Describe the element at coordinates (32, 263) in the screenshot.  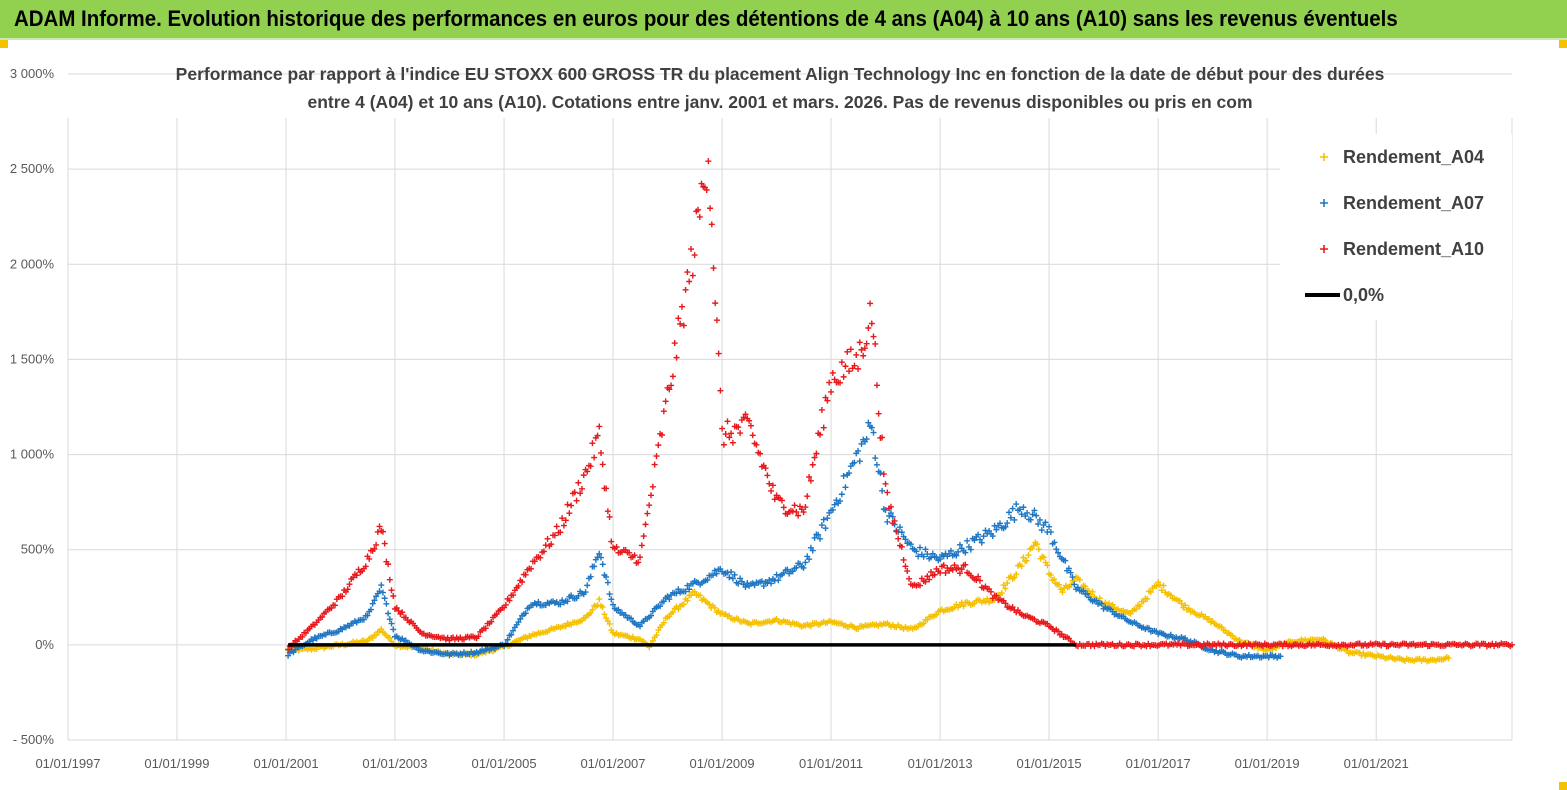
I see `y-tick-label: 2 000%` at that location.